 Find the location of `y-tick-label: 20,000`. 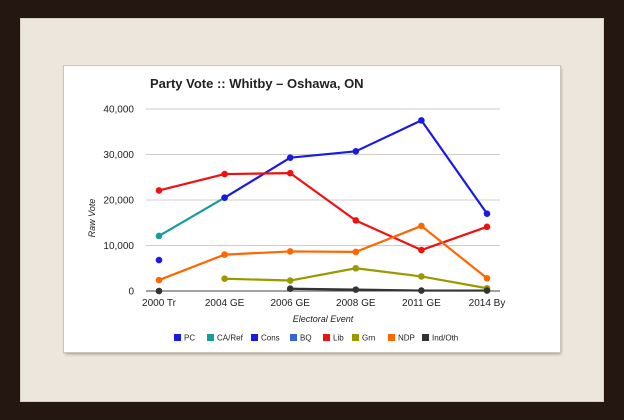

y-tick-label: 20,000 is located at coordinates (118, 201).